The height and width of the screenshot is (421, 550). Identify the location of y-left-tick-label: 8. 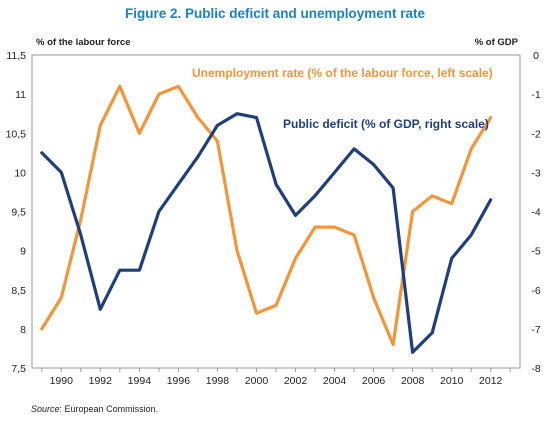
(23, 330).